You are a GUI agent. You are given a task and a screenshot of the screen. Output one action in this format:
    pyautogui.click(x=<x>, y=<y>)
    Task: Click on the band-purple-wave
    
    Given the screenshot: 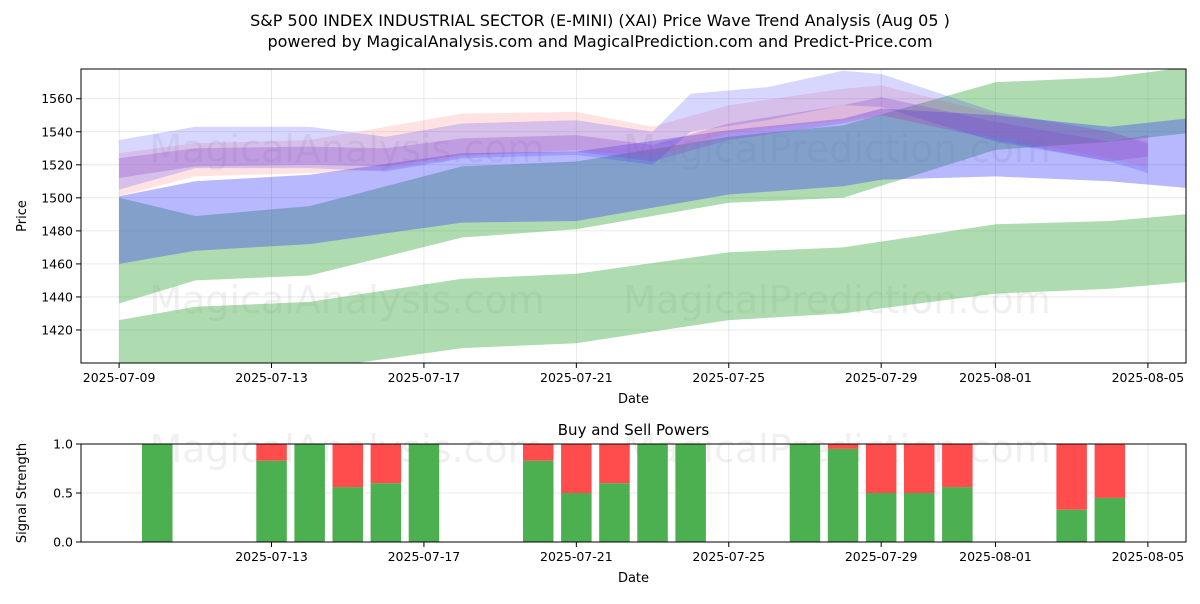 What is the action you would take?
    pyautogui.click(x=633, y=137)
    